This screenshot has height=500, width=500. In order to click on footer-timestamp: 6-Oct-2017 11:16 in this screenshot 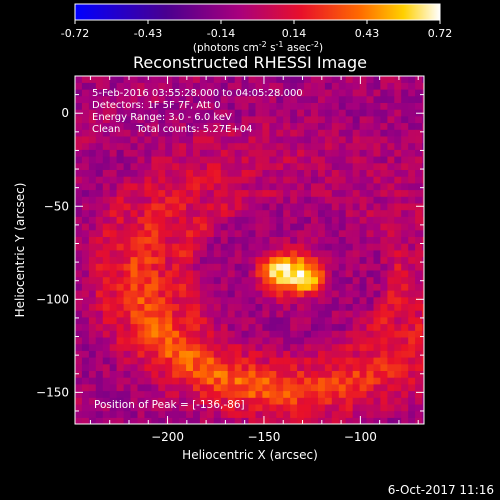, I will do `click(441, 490)`.